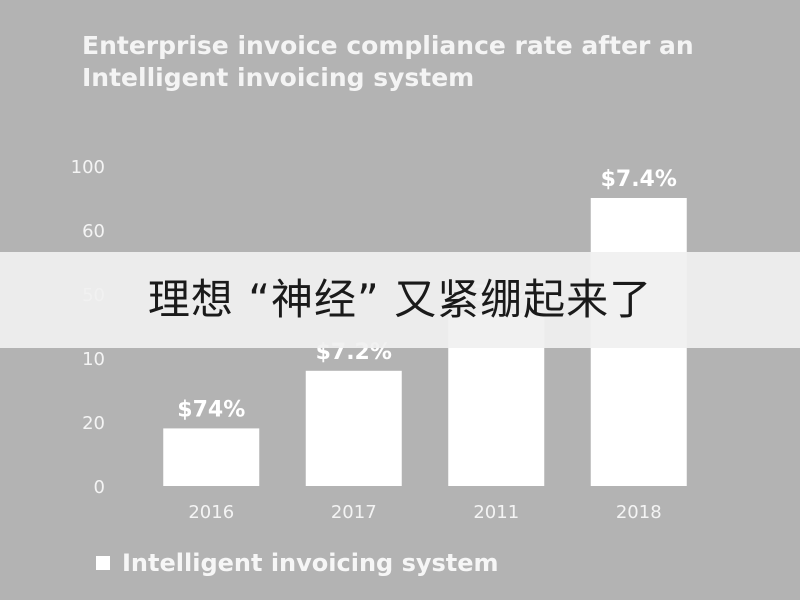 The height and width of the screenshot is (600, 800). What do you see at coordinates (93, 423) in the screenshot?
I see `y-tick-label: 20` at bounding box center [93, 423].